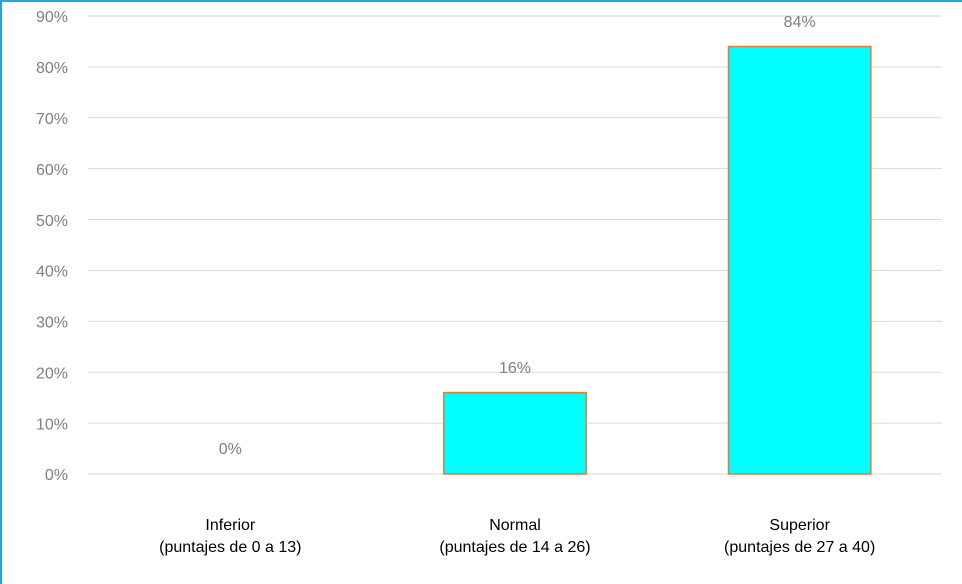  Describe the element at coordinates (56, 475) in the screenshot. I see `y-tick-label: 0%` at that location.